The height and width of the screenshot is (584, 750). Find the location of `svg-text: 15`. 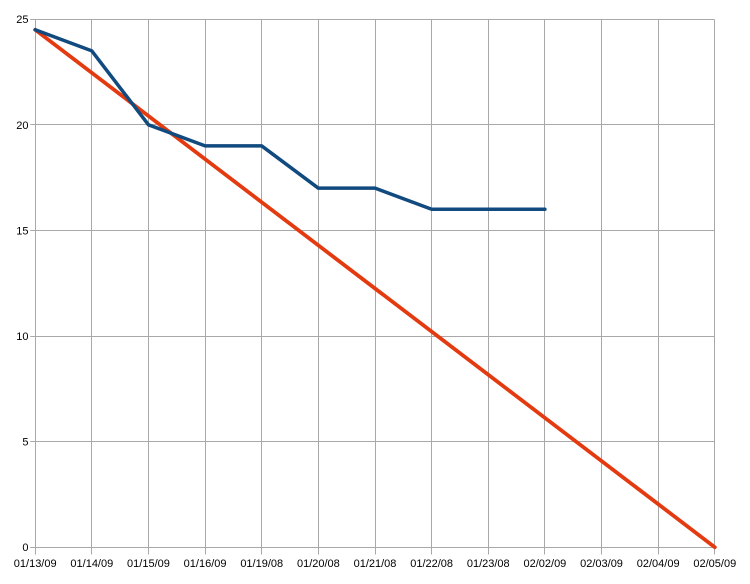

svg-text: 15 is located at coordinates (22, 231).